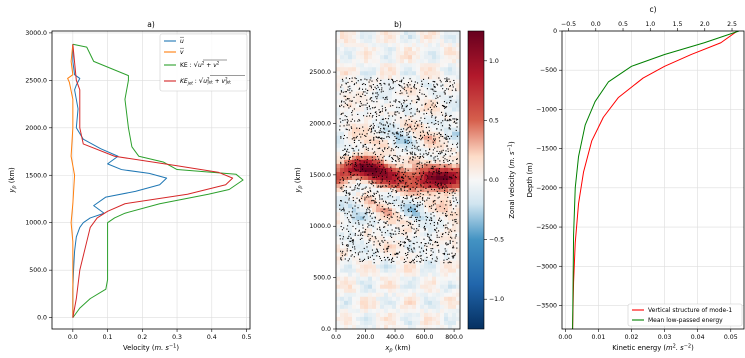 This screenshot has width=745, height=358. I want to click on panel-c-ylabel: Depth (m), so click(530, 179).